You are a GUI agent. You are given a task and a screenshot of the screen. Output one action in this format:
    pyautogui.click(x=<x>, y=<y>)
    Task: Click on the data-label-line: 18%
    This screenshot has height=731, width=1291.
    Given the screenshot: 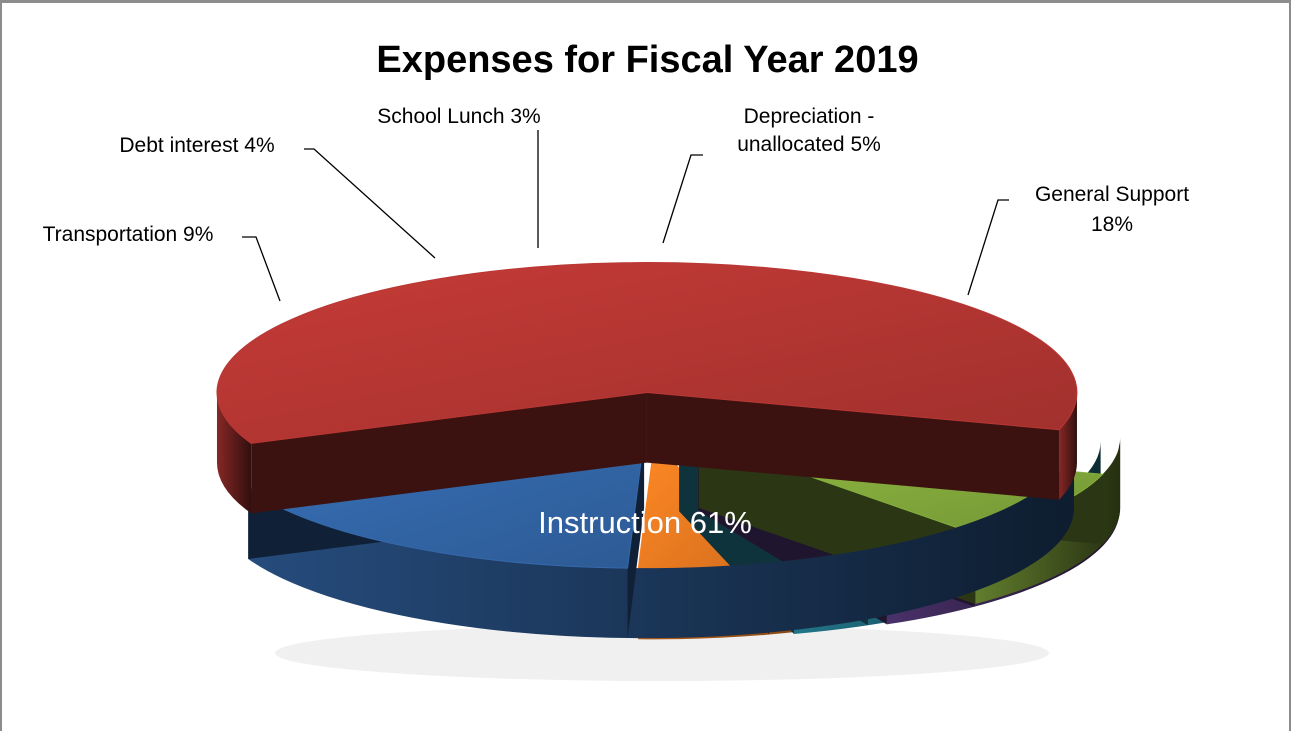 What is the action you would take?
    pyautogui.click(x=1112, y=224)
    